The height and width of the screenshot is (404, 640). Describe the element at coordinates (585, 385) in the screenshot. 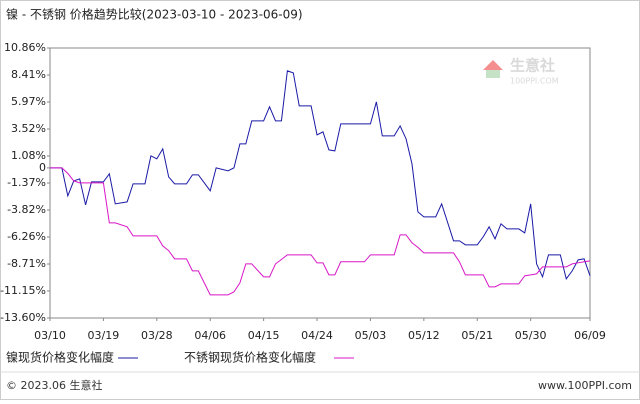

I see `footer-right: www.100PPI.com` at that location.